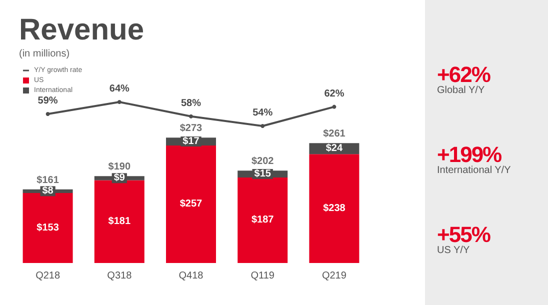 Image resolution: width=548 pixels, height=305 pixels. I want to click on total-label: $273, so click(191, 128).